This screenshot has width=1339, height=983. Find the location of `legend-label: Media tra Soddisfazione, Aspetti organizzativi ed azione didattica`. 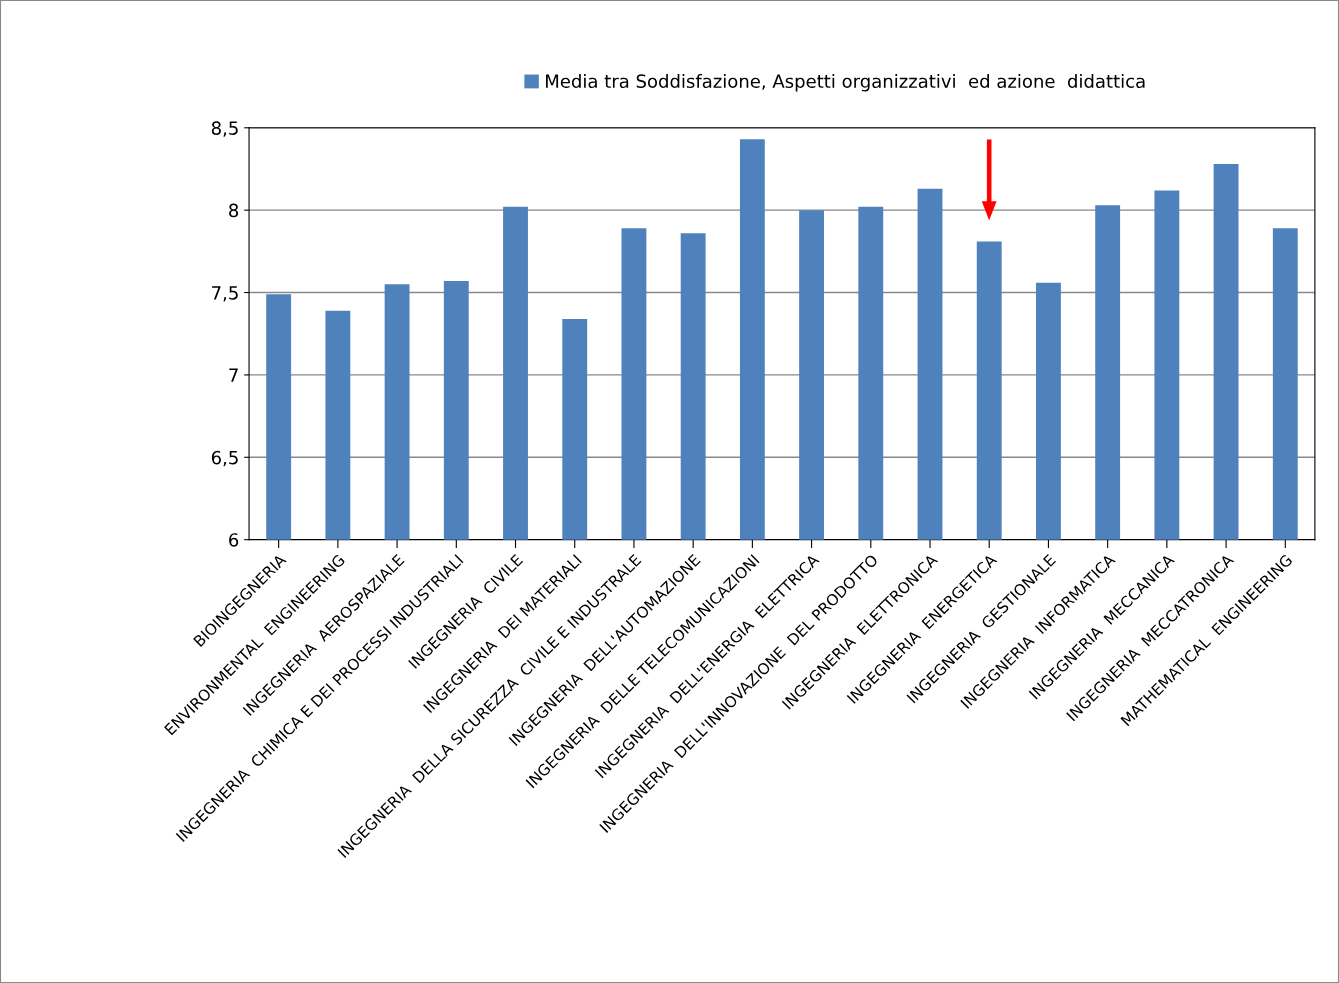

legend-label: Media tra Soddisfazione, Aspetti organizzativi ed azione didattica is located at coordinates (845, 83).